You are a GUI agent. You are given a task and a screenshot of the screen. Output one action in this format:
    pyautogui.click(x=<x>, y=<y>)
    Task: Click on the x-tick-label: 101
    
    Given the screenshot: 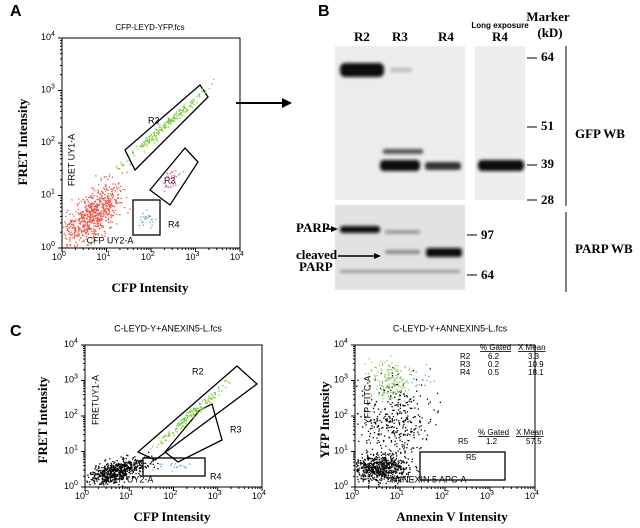 What is the action you would take?
    pyautogui.click(x=397, y=496)
    